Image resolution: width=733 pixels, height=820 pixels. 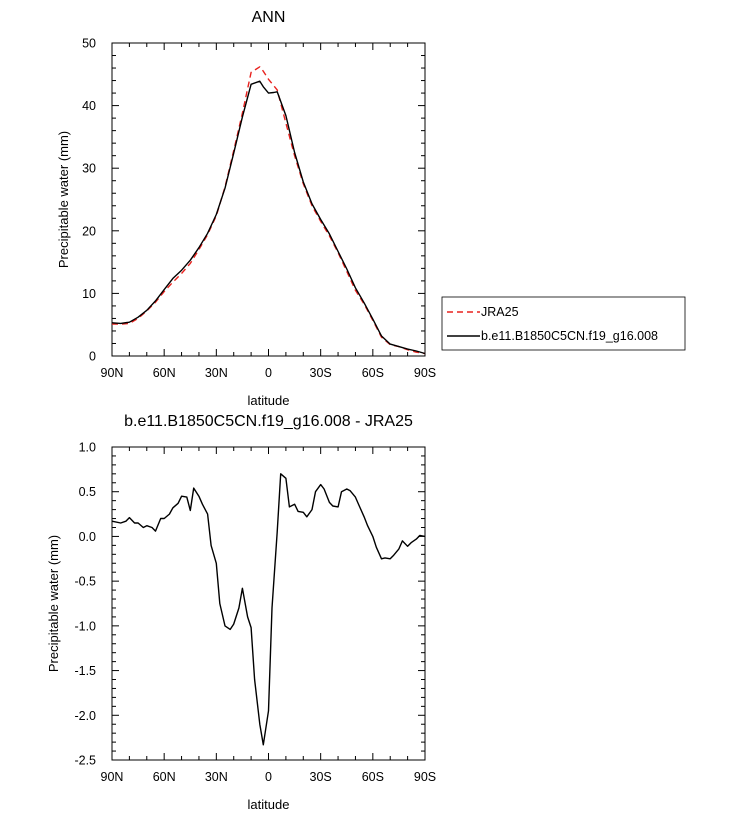 What do you see at coordinates (85, 626) in the screenshot?
I see `y-tick-label: -1.0` at bounding box center [85, 626].